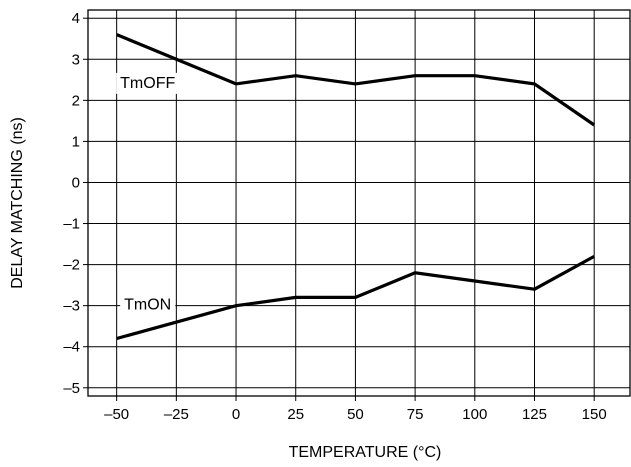 This screenshot has height=467, width=631. Describe the element at coordinates (176, 414) in the screenshot. I see `x-tick-label: –25` at that location.